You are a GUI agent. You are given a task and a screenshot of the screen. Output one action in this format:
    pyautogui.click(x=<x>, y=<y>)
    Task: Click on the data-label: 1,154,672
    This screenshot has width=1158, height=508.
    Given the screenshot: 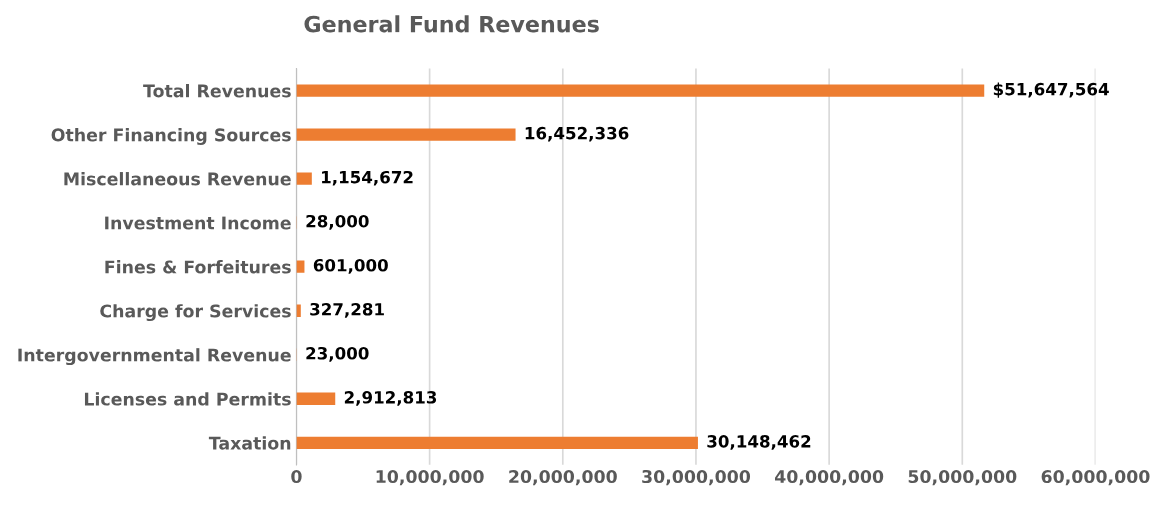 What is the action you would take?
    pyautogui.click(x=367, y=178)
    